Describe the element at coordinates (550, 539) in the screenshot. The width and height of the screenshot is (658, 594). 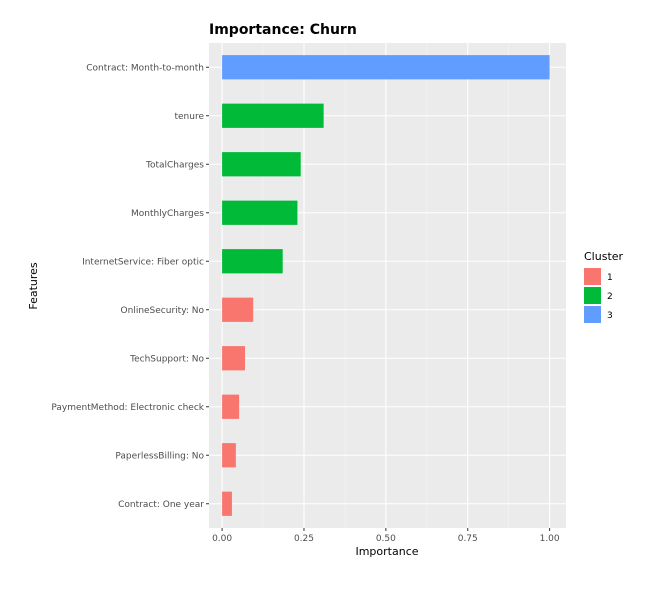
I see `x-tick-label: 1.00` at that location.